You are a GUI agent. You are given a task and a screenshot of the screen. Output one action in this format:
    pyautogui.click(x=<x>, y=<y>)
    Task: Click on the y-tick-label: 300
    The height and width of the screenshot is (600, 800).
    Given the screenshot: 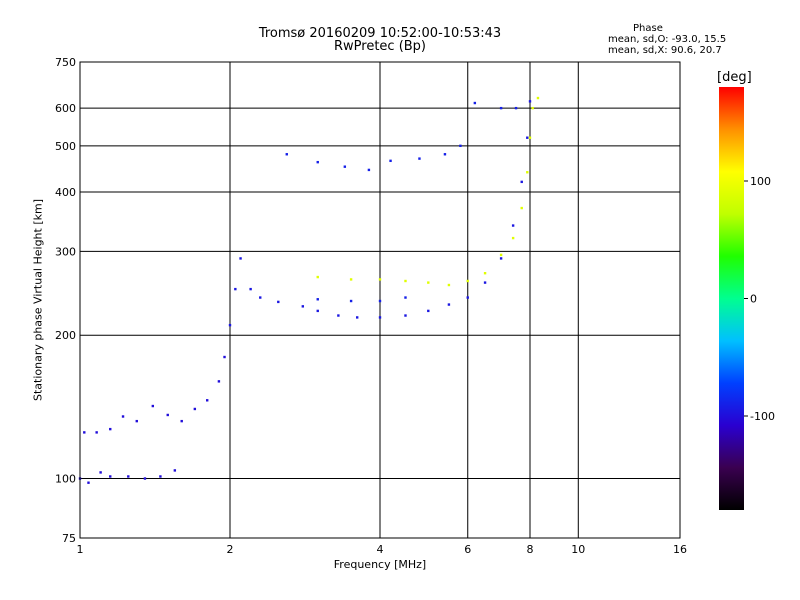 What is the action you would take?
    pyautogui.click(x=65, y=251)
    